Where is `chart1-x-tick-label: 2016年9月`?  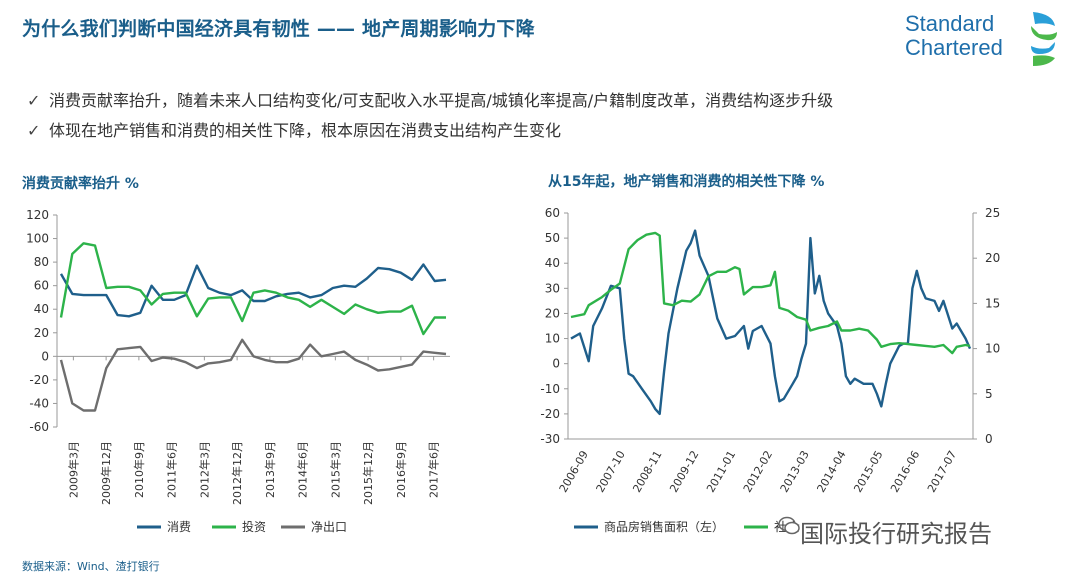
chart1-x-tick-label: 2016年9月 is located at coordinates (401, 469).